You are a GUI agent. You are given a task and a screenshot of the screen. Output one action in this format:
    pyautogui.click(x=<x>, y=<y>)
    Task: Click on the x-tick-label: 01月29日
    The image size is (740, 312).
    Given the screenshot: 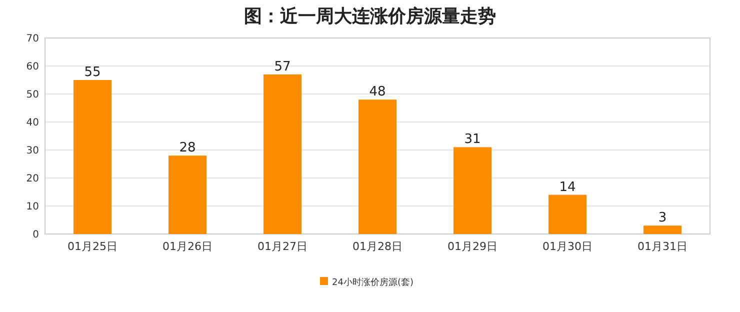 What is the action you would take?
    pyautogui.click(x=473, y=246)
    